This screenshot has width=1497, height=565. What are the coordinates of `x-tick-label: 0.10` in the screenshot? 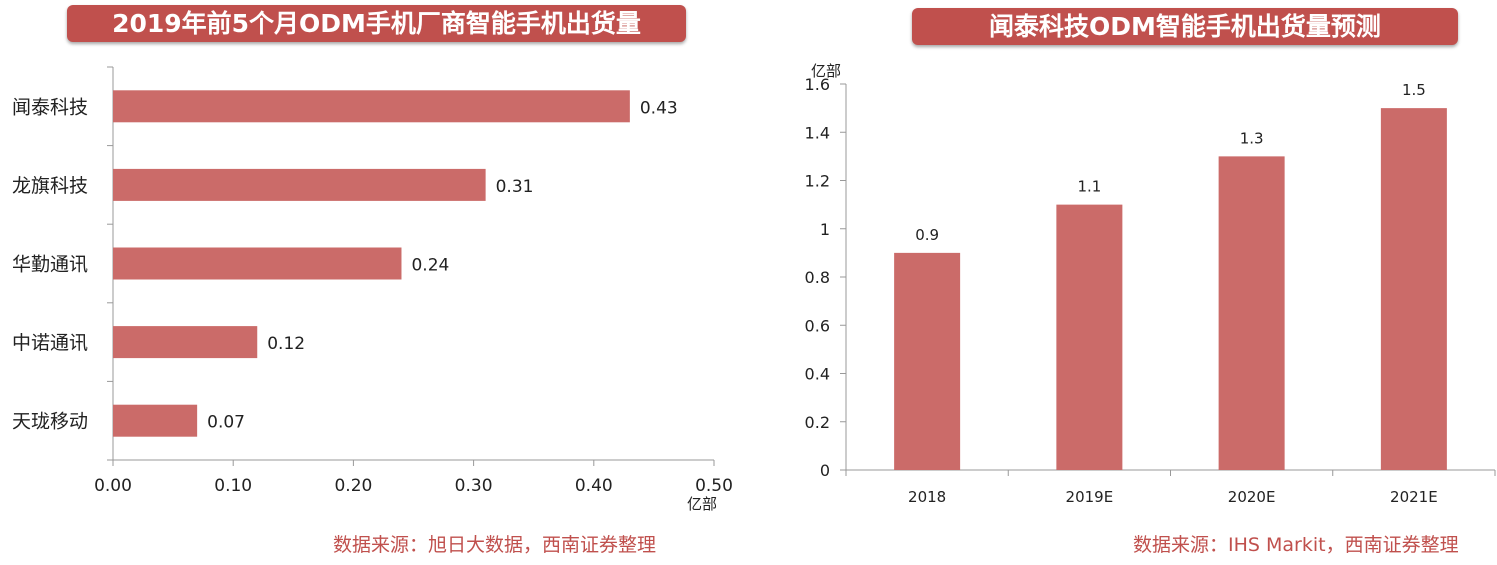 It's located at (233, 486).